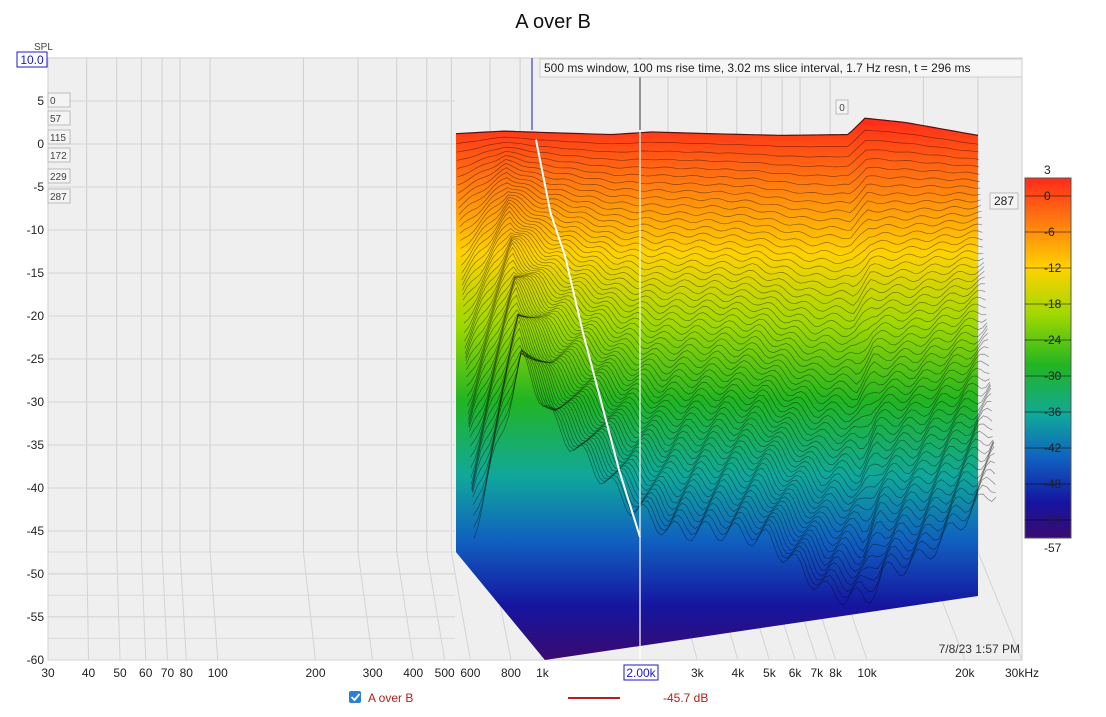 This screenshot has width=1106, height=717. What do you see at coordinates (36, 230) in the screenshot?
I see `y-tick-label: -10` at bounding box center [36, 230].